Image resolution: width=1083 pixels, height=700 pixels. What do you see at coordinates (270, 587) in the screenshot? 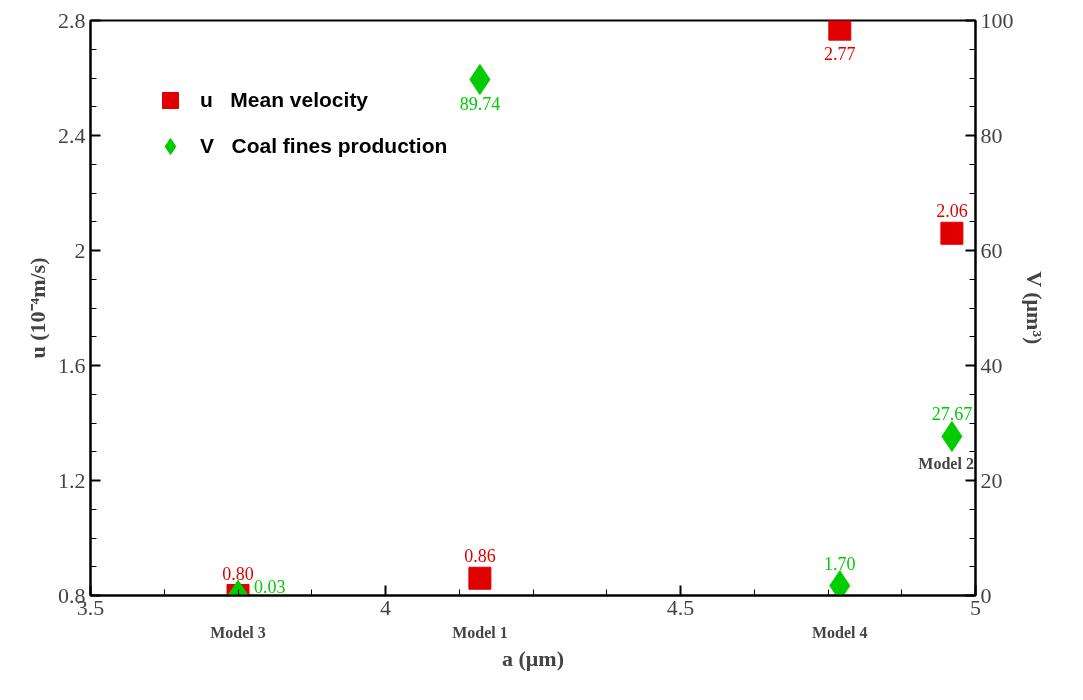
I see `data-label: 0.03` at bounding box center [270, 587].